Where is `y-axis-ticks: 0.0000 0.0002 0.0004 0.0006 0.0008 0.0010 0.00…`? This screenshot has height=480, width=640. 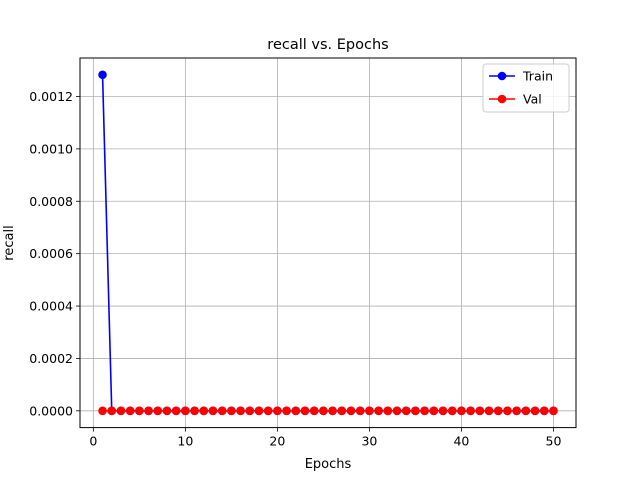
y-axis-ticks: 0.0000 0.0002 0.0004 0.0006 0.0008 0.0010 0.00… is located at coordinates (54, 253).